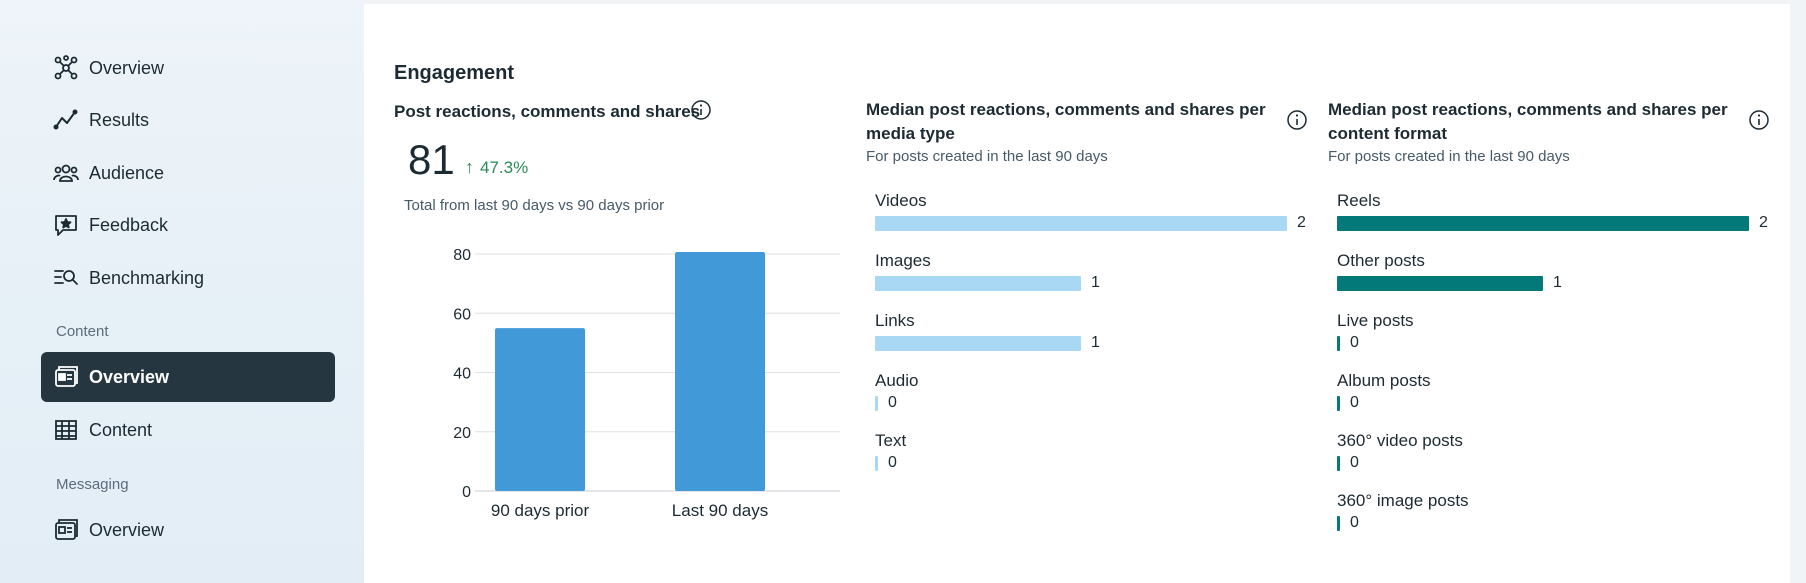  What do you see at coordinates (469, 167) in the screenshot?
I see `arrow-up-icon: ↑` at bounding box center [469, 167].